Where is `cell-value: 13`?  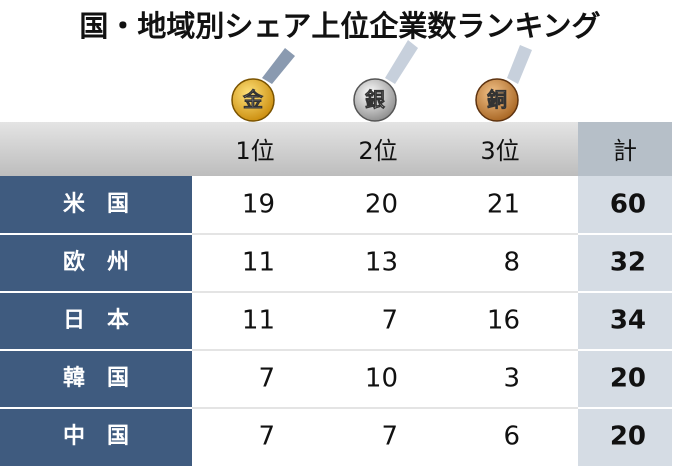
cell-value: 13 is located at coordinates (381, 263).